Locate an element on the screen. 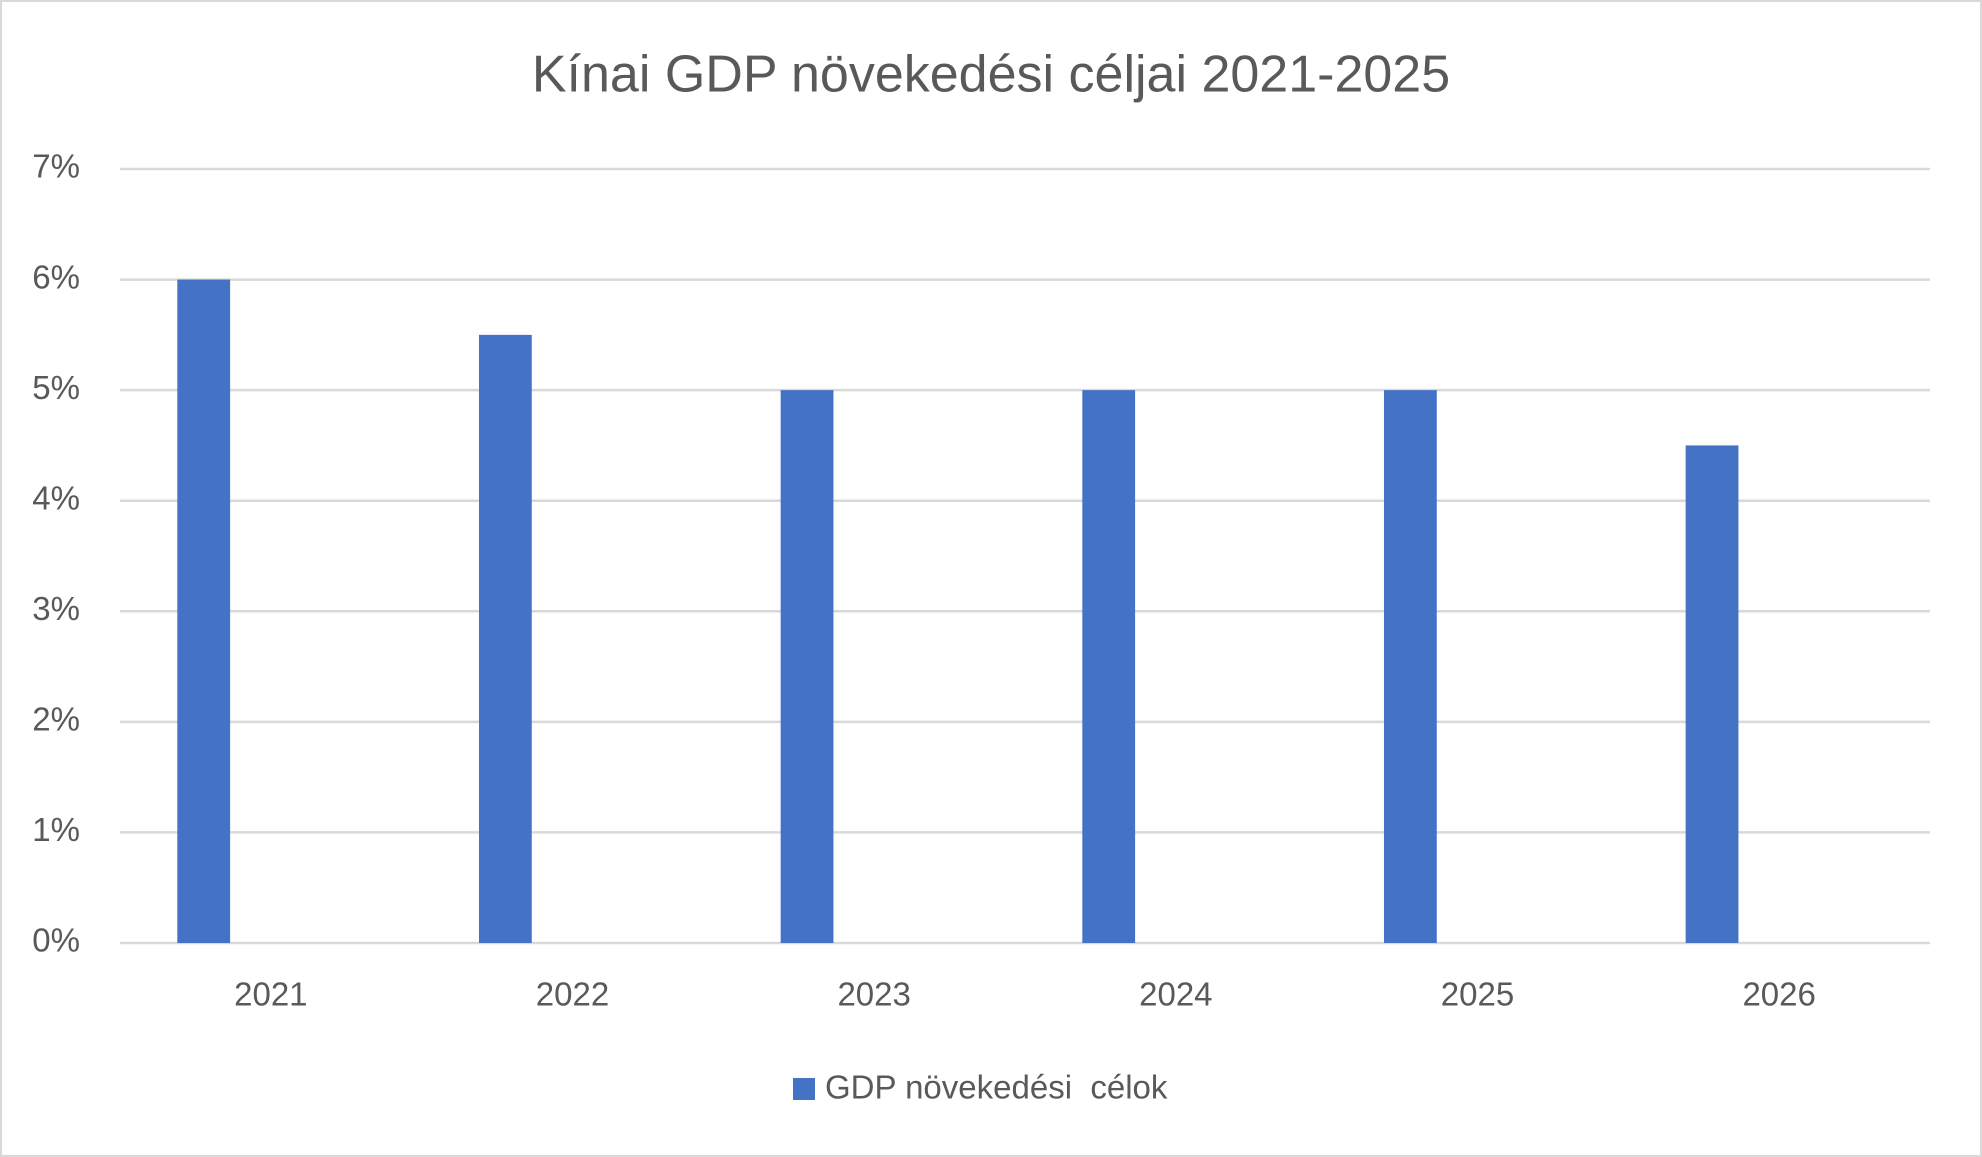  x-tick-label: 2023 is located at coordinates (873, 994).